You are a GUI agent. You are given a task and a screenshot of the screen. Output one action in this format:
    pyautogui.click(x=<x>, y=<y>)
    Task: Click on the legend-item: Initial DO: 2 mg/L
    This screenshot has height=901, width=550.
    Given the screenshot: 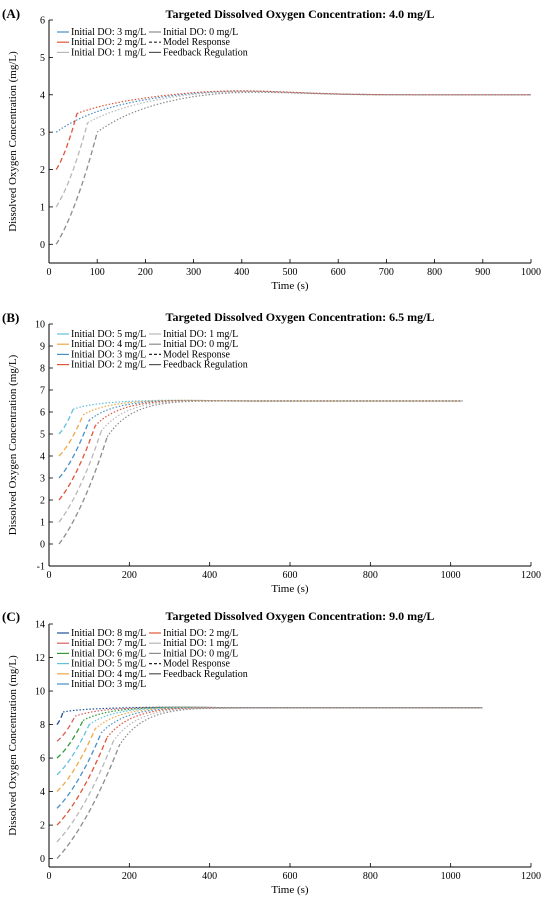 What is the action you would take?
    pyautogui.click(x=101, y=365)
    